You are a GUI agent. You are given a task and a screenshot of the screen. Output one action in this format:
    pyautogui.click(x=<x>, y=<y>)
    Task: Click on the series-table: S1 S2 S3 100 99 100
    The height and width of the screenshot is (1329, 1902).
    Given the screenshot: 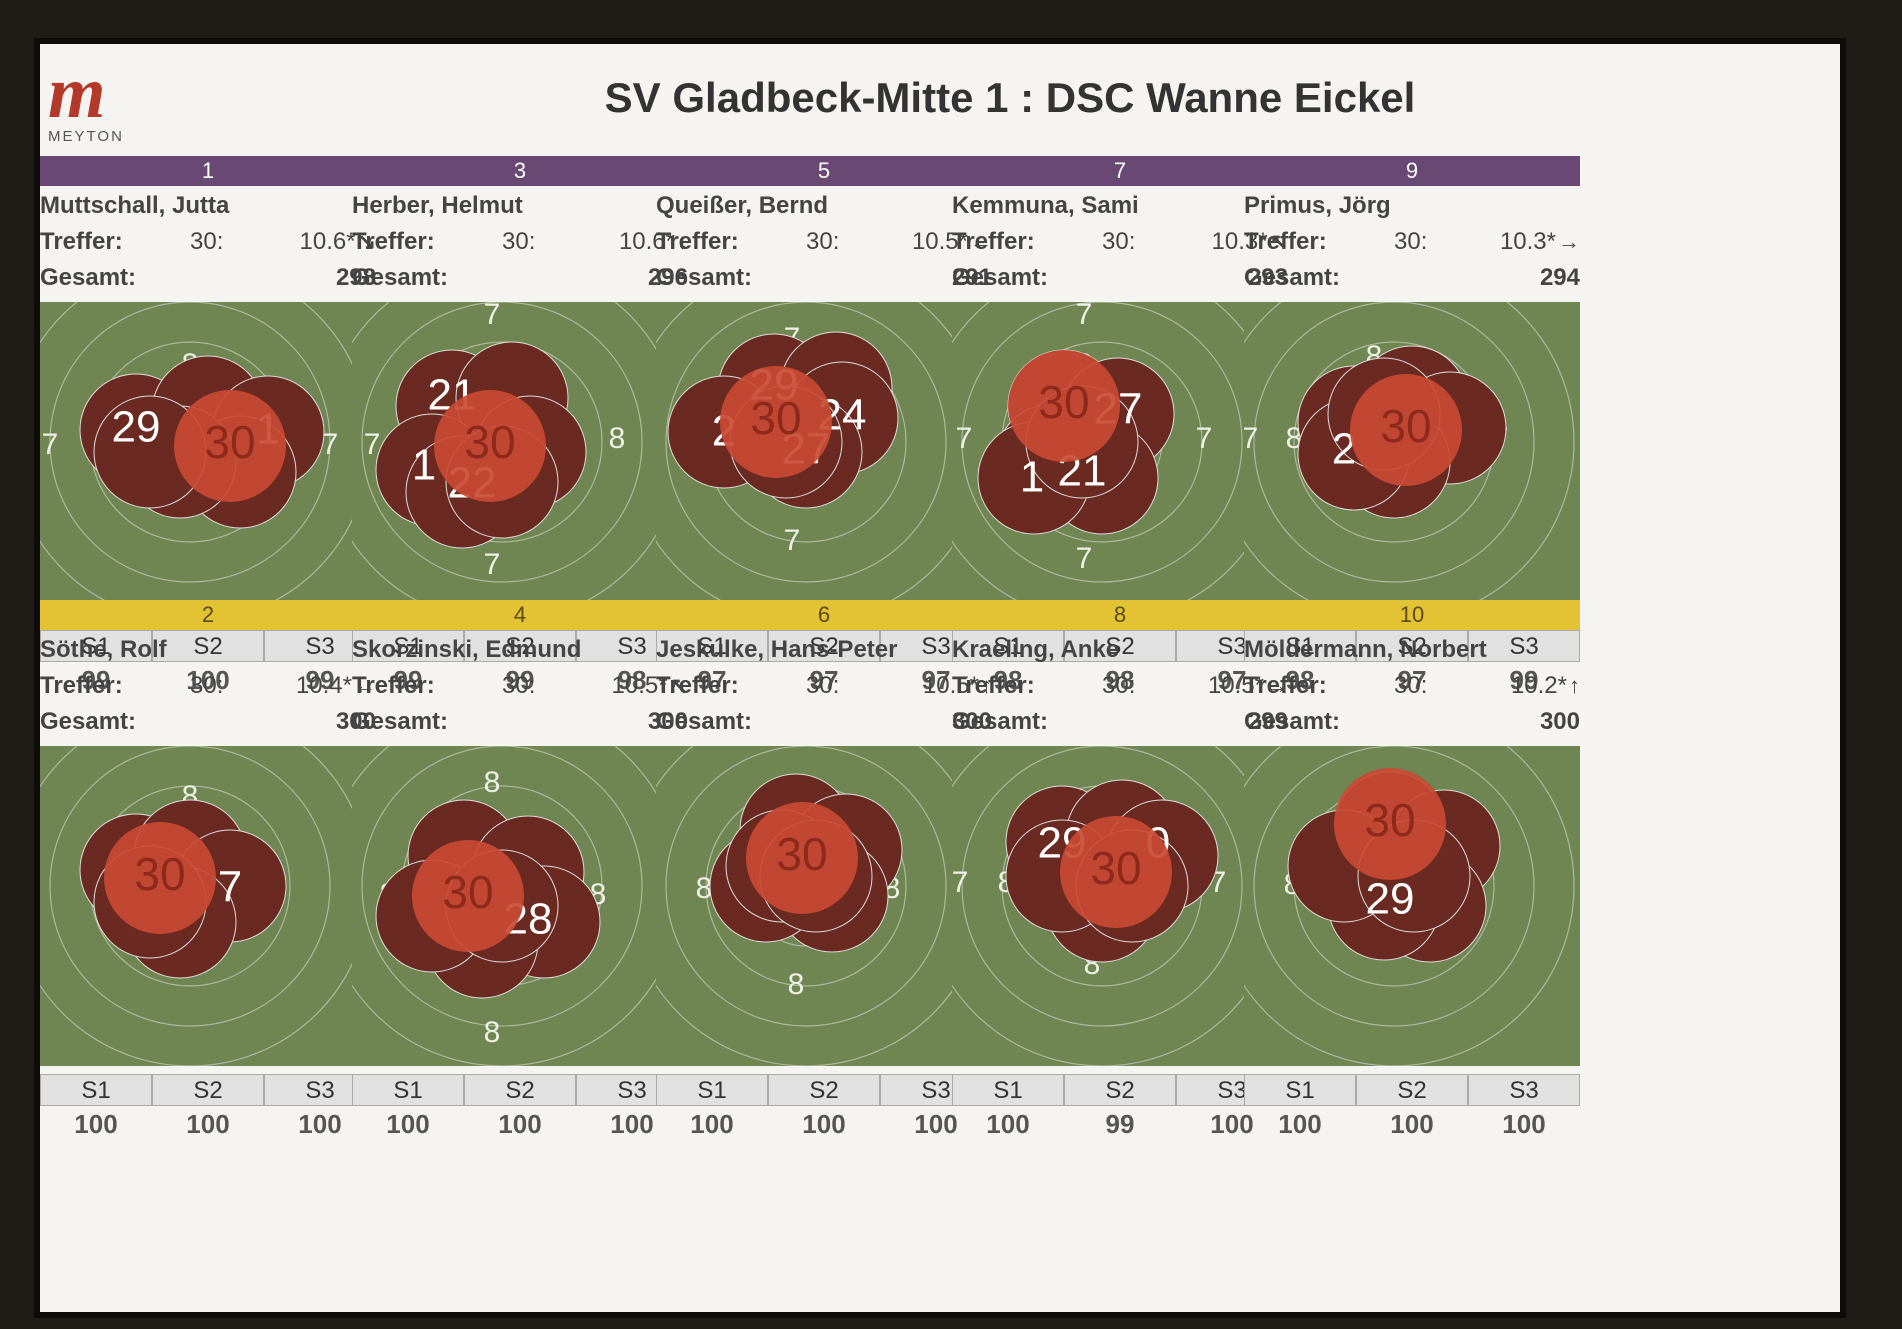 What is the action you would take?
    pyautogui.click(x=1120, y=1108)
    